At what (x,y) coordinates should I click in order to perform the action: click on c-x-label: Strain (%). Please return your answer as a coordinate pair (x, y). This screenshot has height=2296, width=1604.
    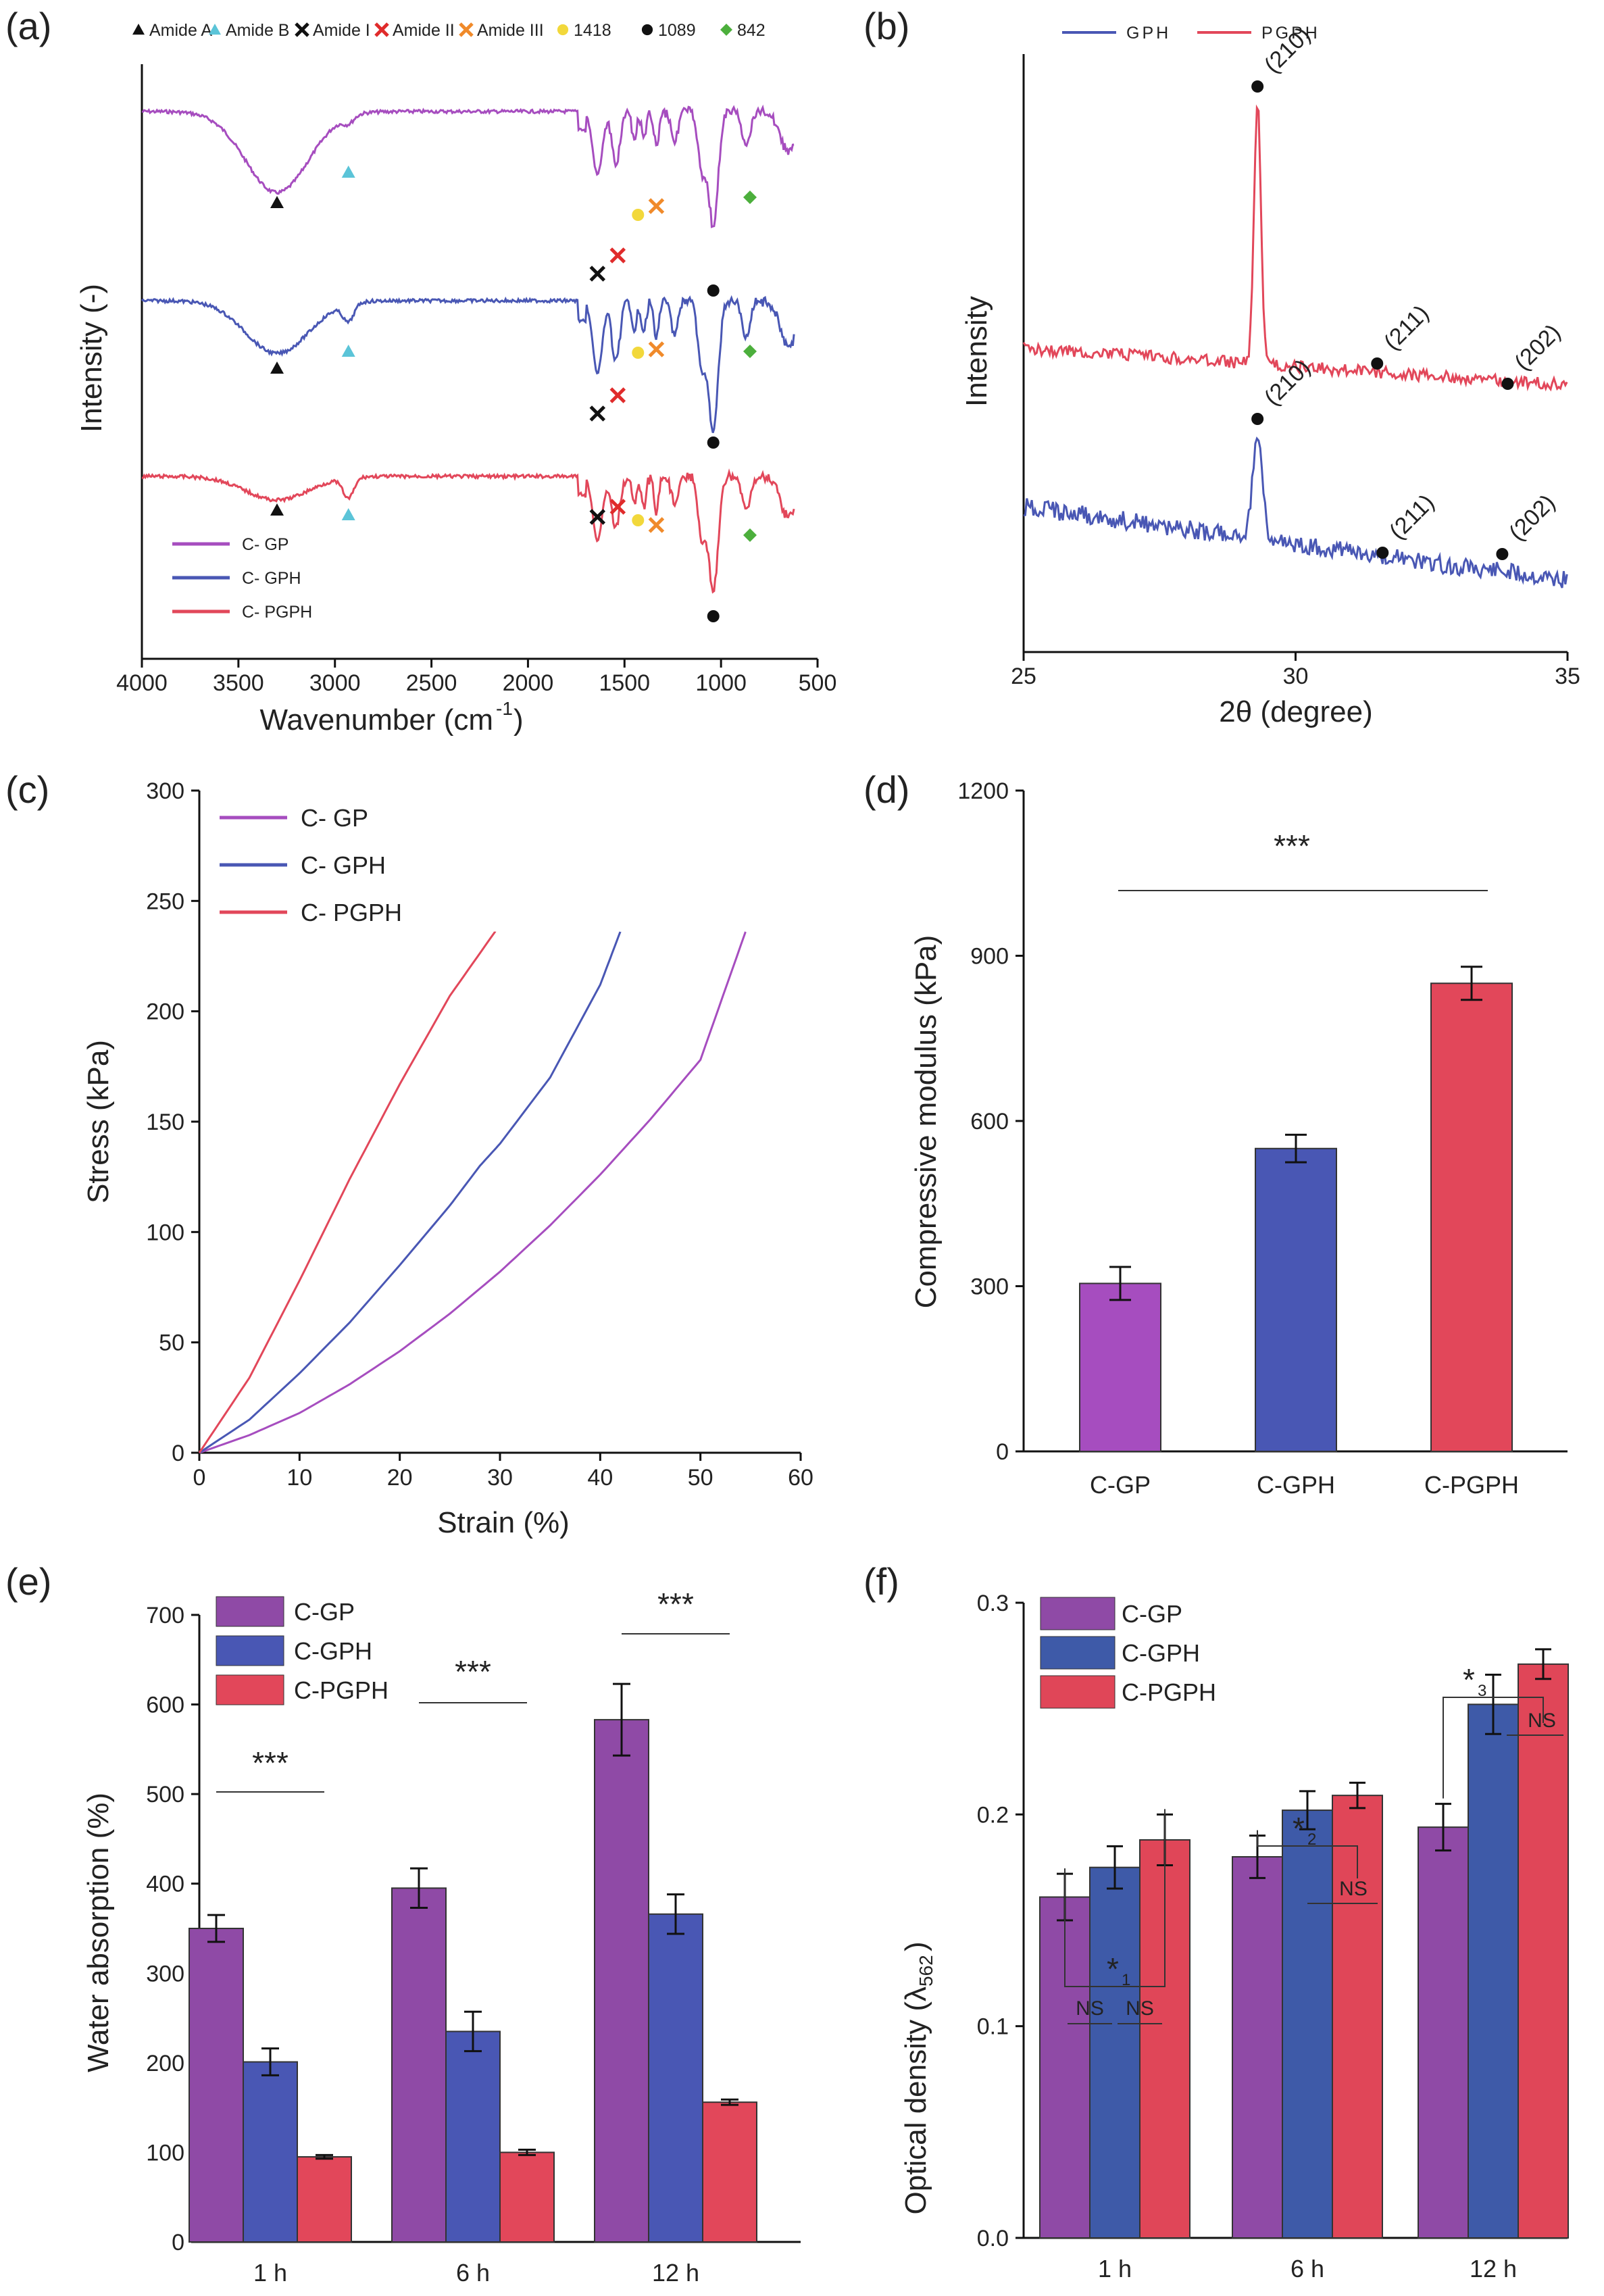
    Looking at the image, I should click on (503, 1523).